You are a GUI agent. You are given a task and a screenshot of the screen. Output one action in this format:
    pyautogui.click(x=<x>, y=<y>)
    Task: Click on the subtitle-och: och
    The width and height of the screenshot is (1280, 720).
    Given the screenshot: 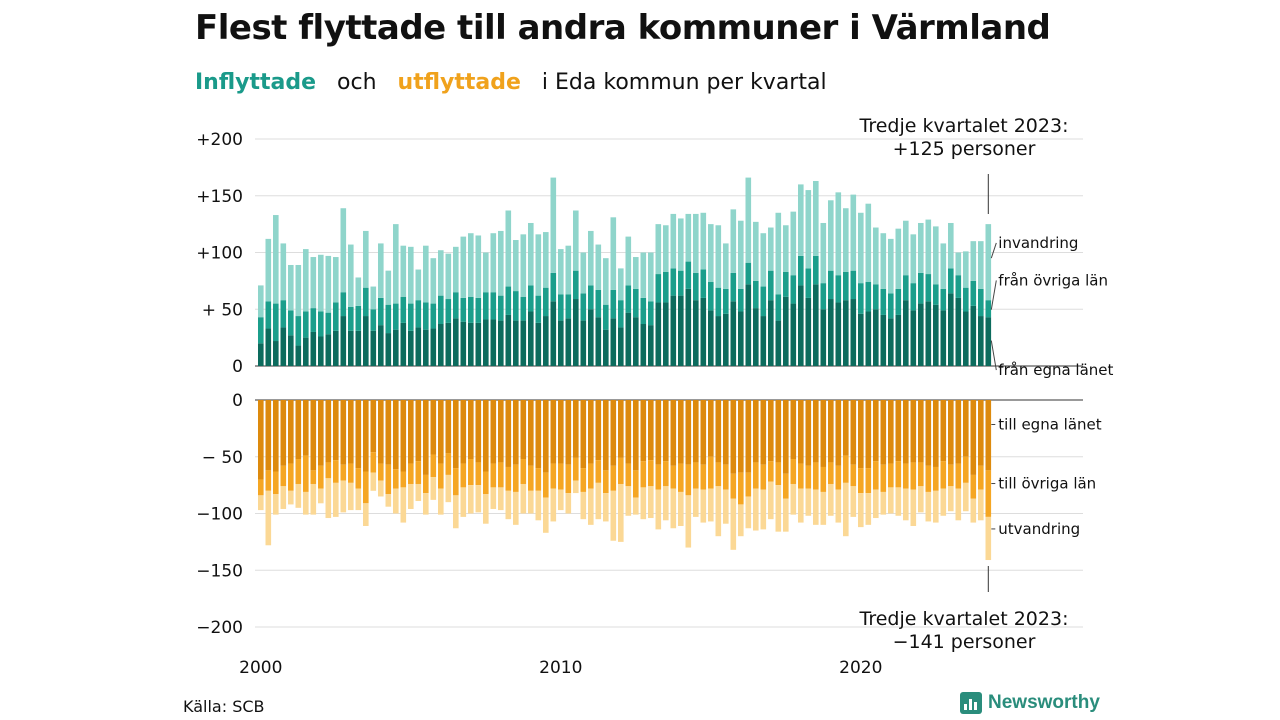 What is the action you would take?
    pyautogui.click(x=357, y=82)
    